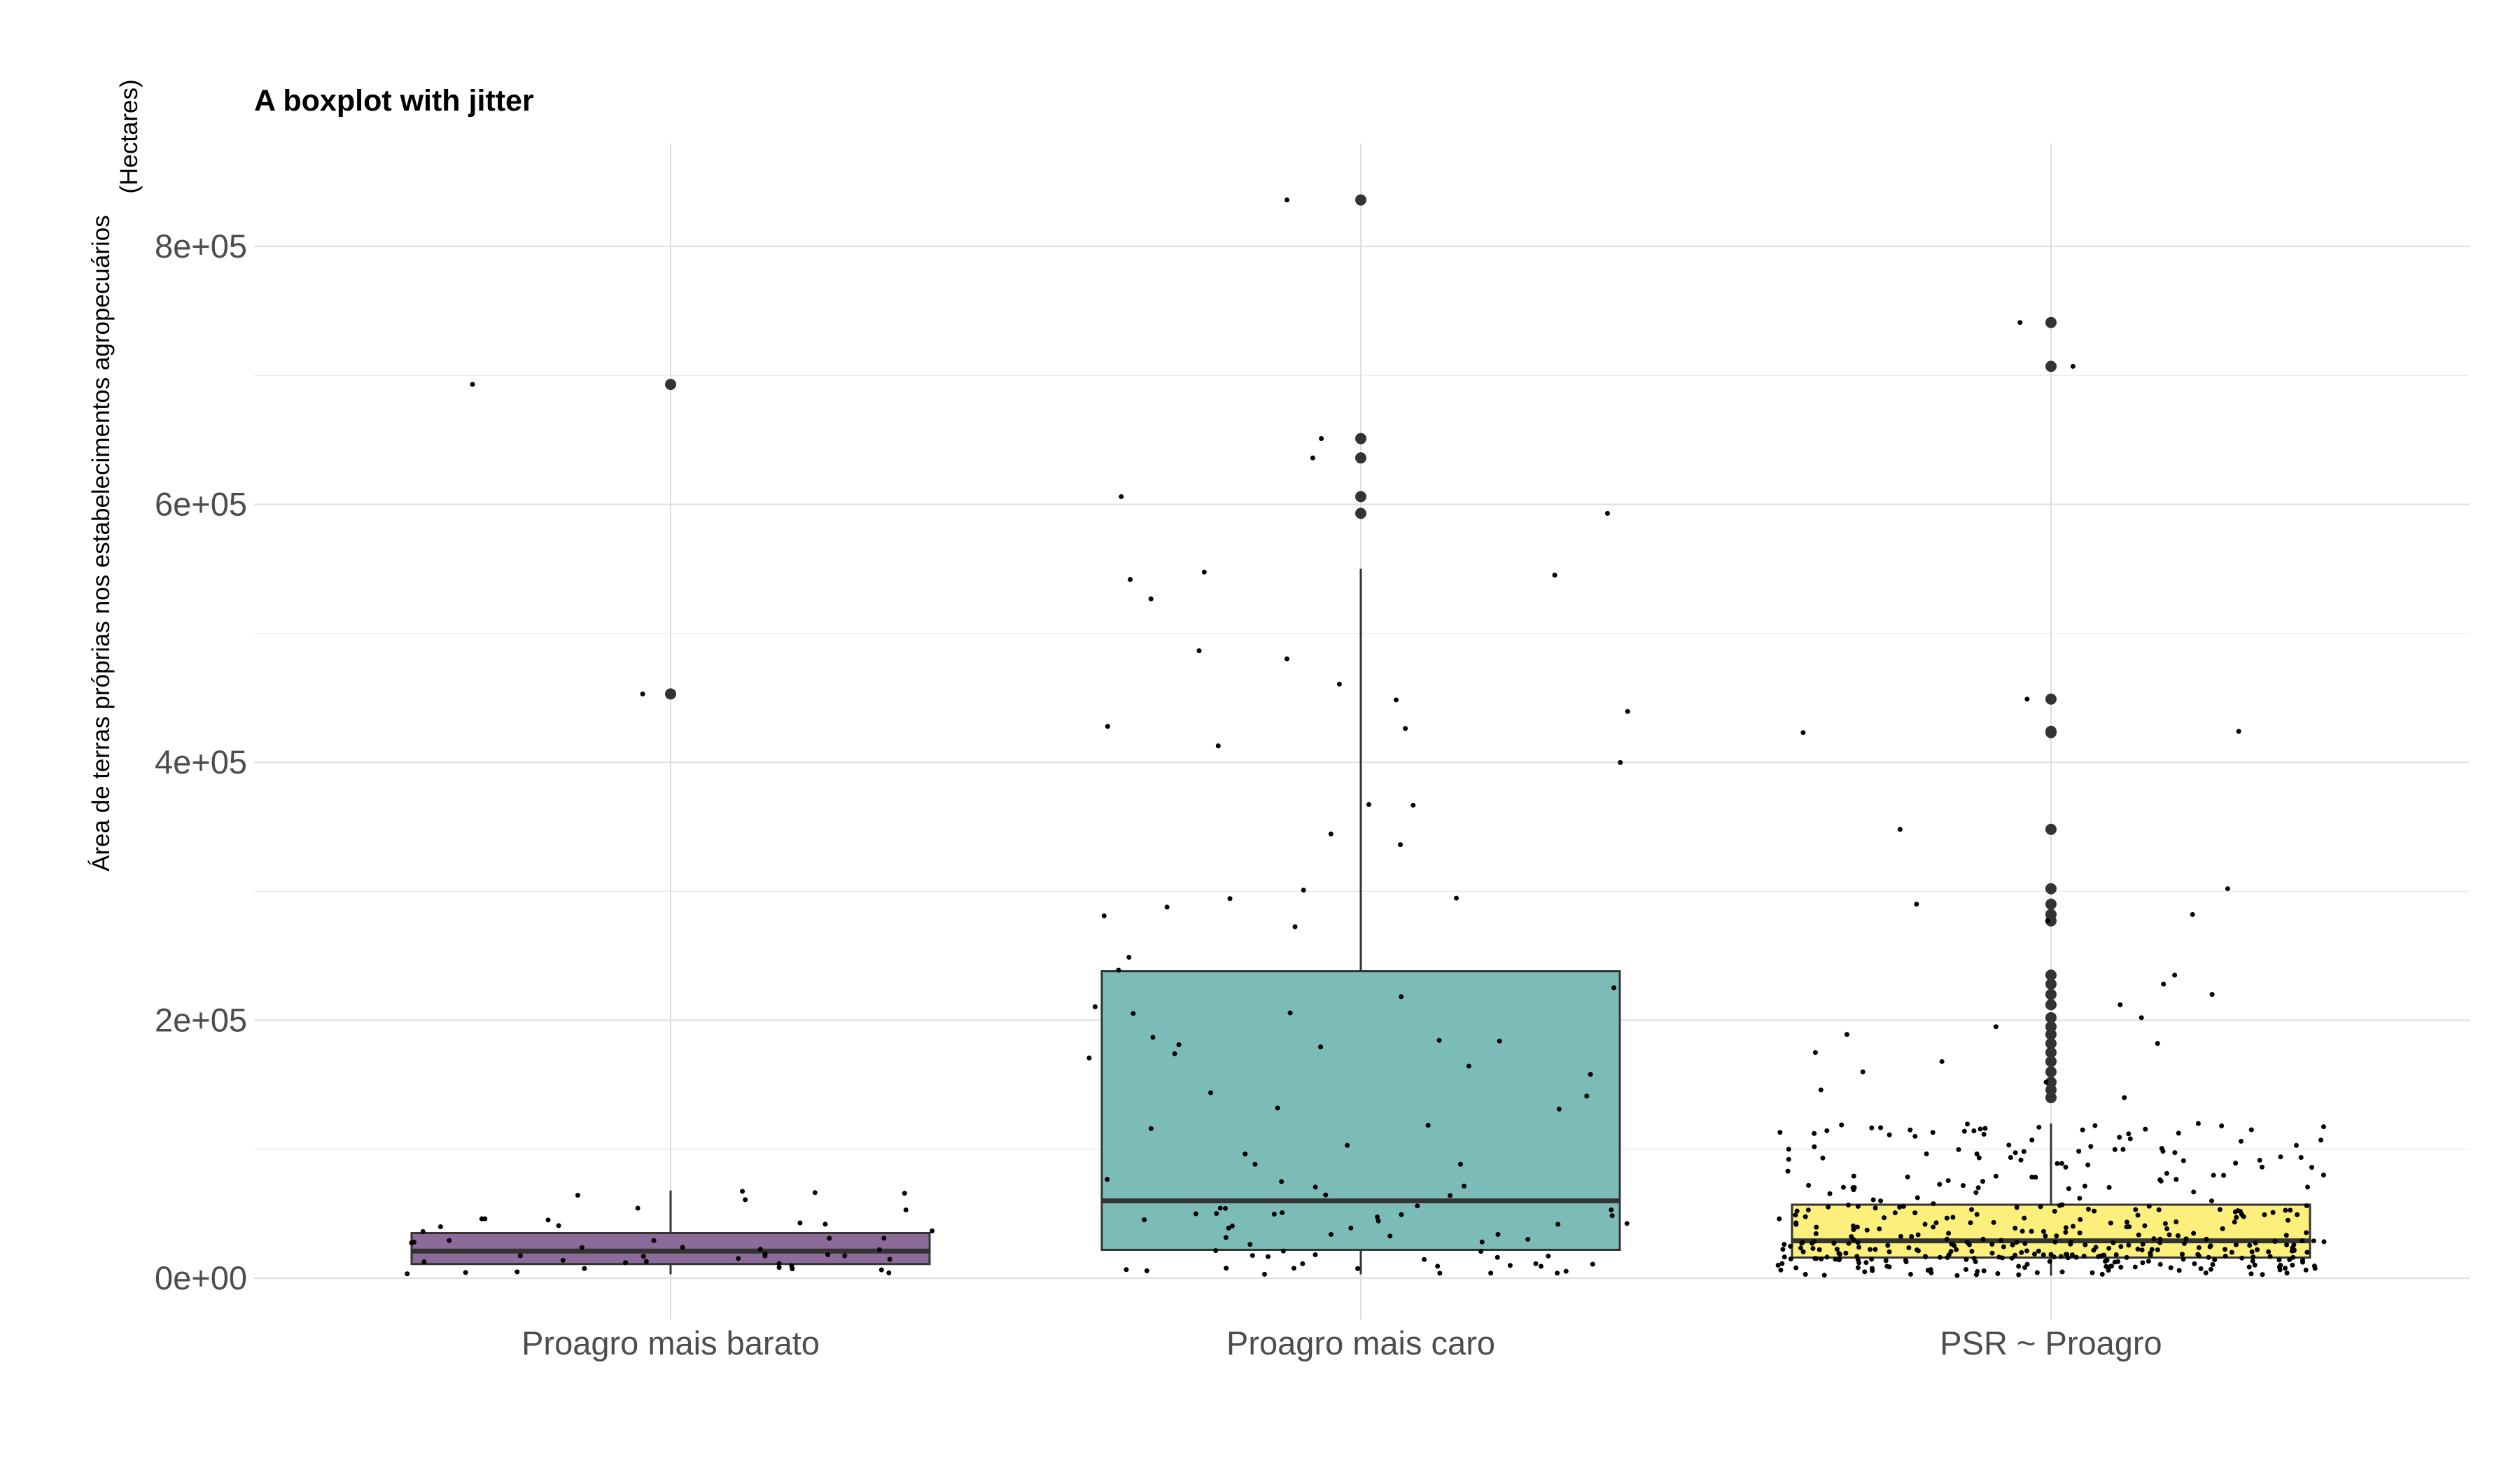  Describe the element at coordinates (129, 136) in the screenshot. I see `y-axis-label-units: (Hectares)` at that location.